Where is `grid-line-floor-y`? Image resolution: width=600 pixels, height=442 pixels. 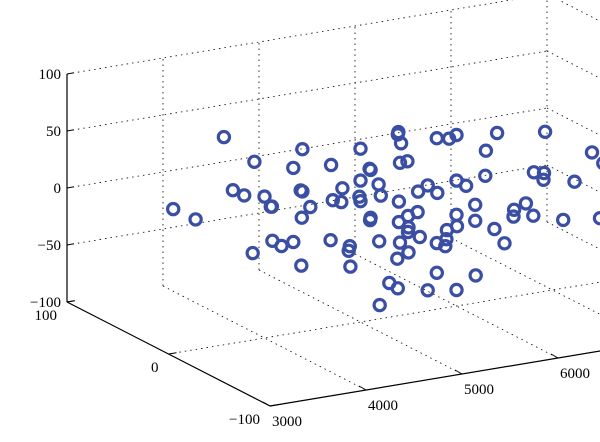
grid-line-floor-y is located at coordinates (384, 318).